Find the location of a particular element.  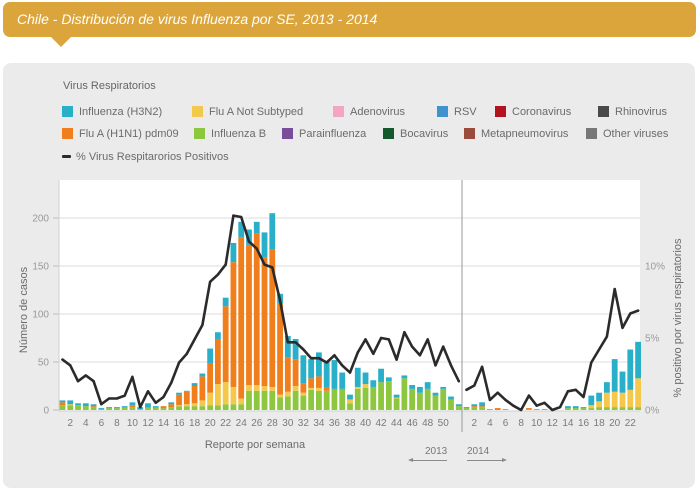

legend-label: Rhinovirus is located at coordinates (641, 111).